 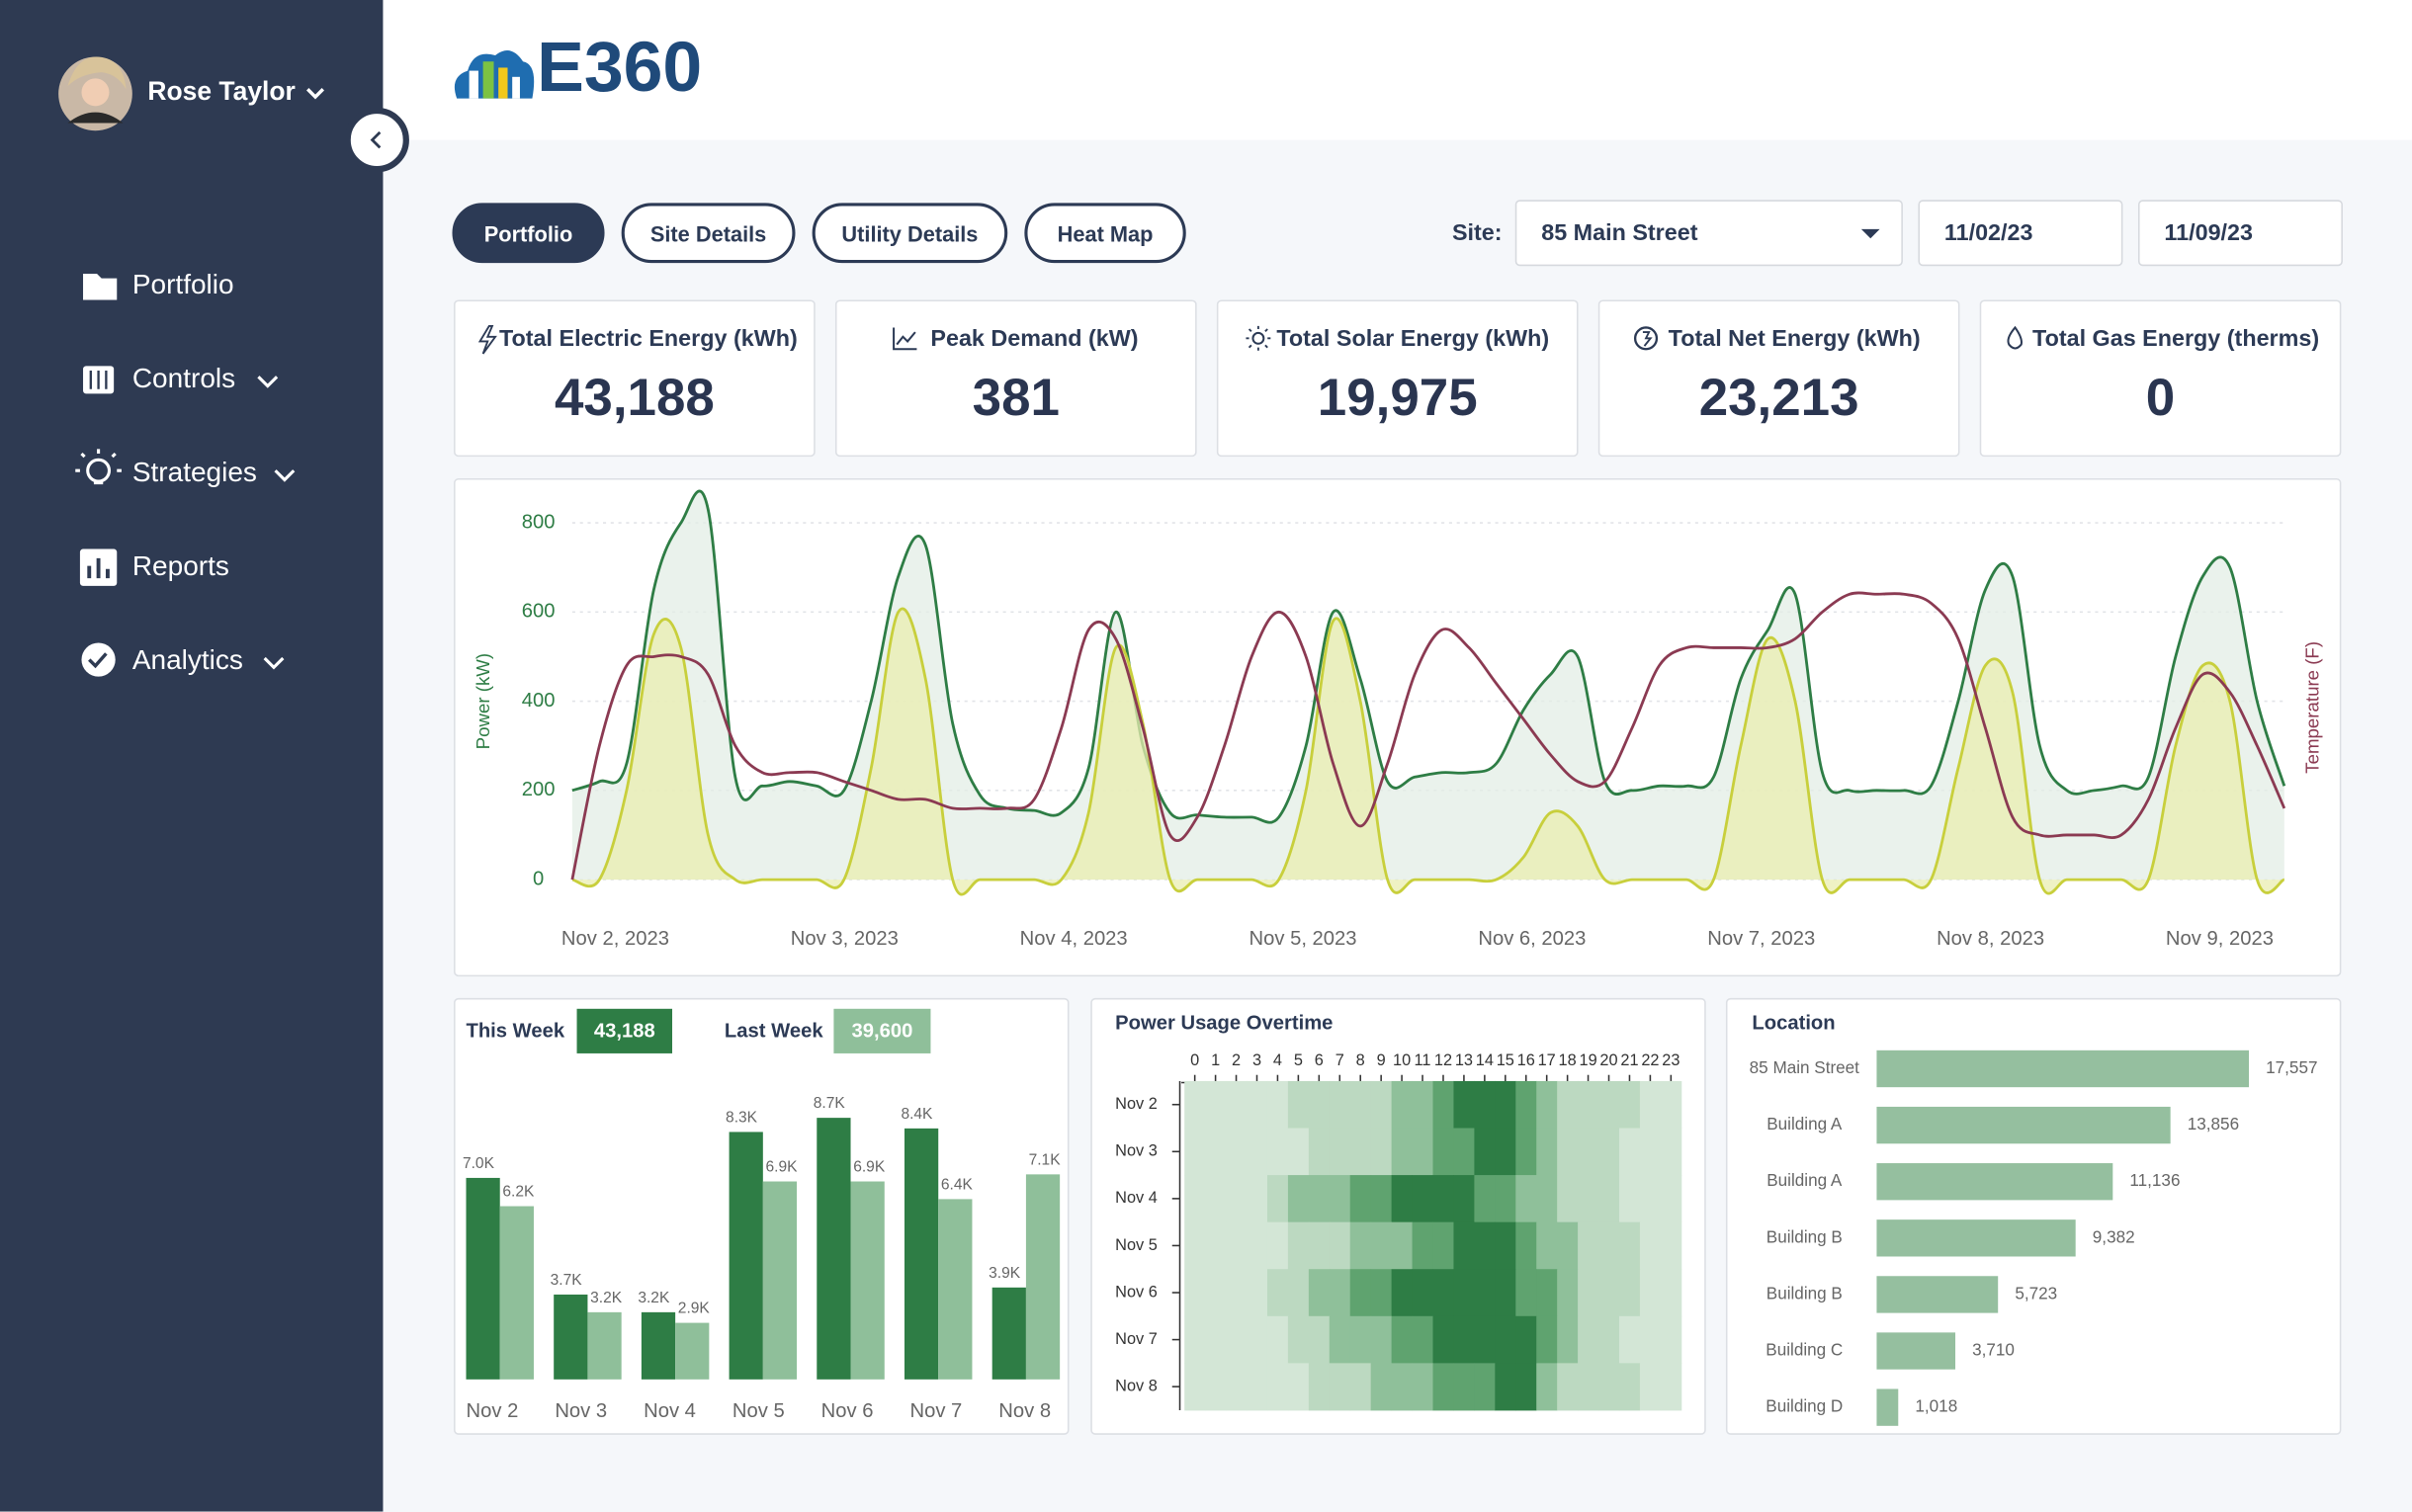 I want to click on kpi-value: 0, so click(x=2161, y=398).